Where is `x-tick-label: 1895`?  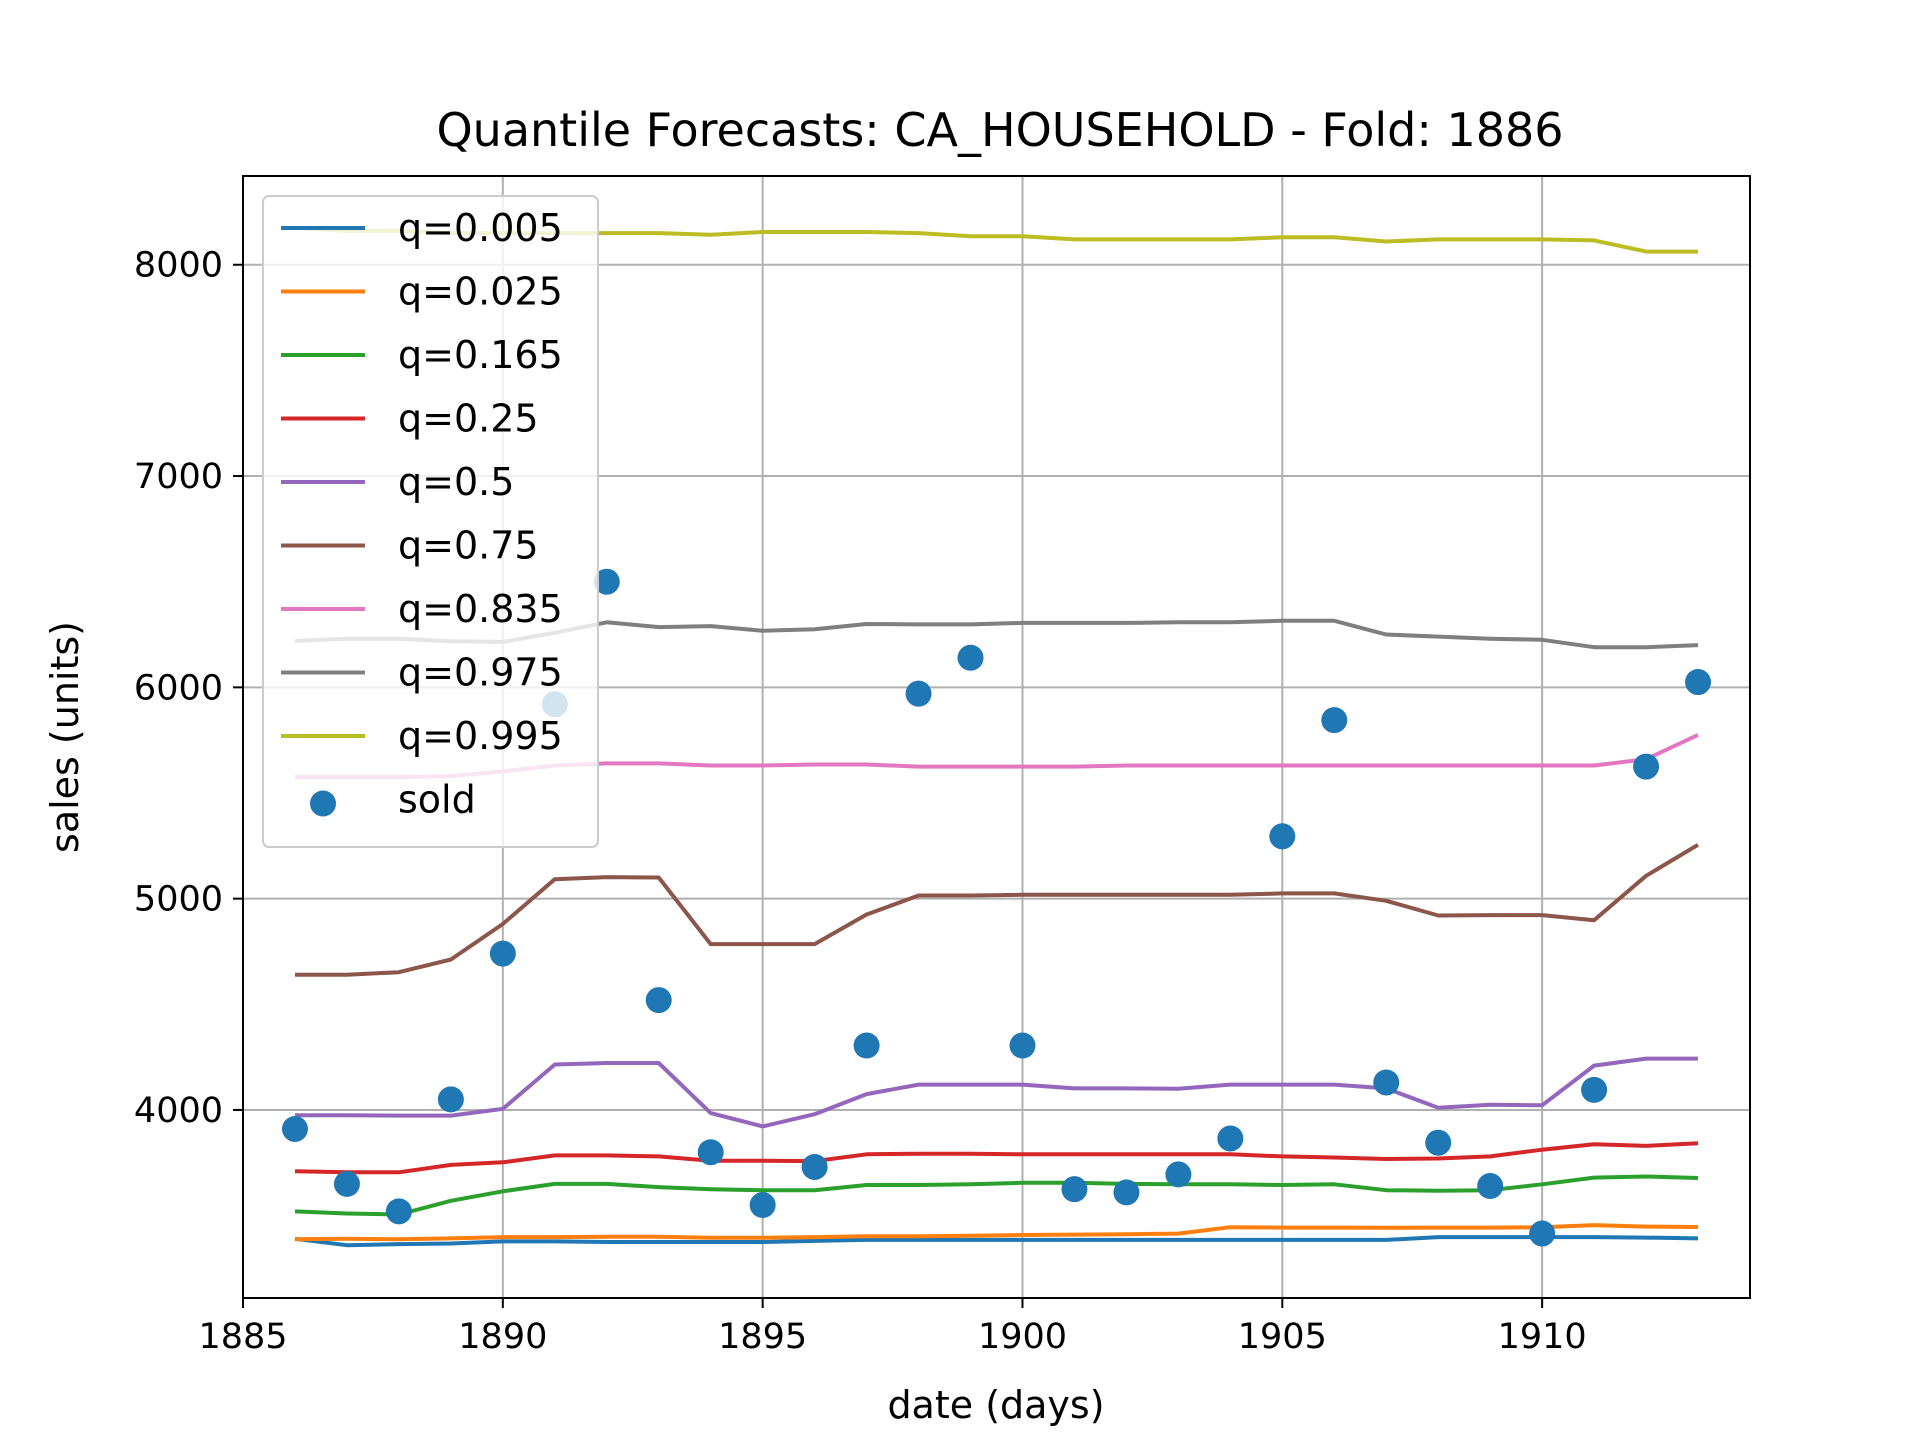
x-tick-label: 1895 is located at coordinates (762, 1337).